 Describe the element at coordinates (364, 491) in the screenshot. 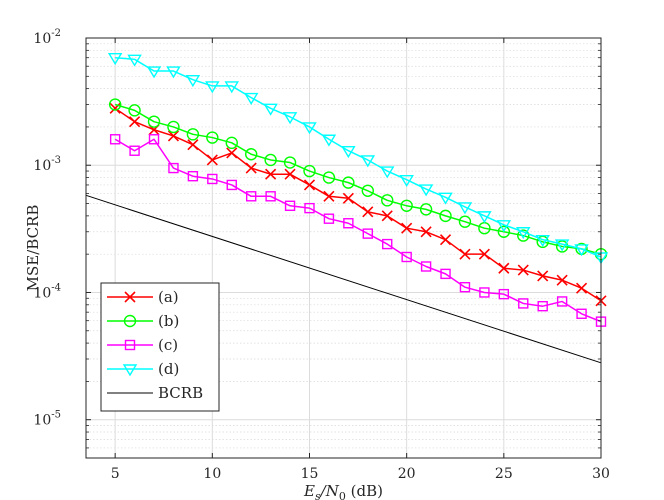

I see `x-label-unit: (dB)` at that location.